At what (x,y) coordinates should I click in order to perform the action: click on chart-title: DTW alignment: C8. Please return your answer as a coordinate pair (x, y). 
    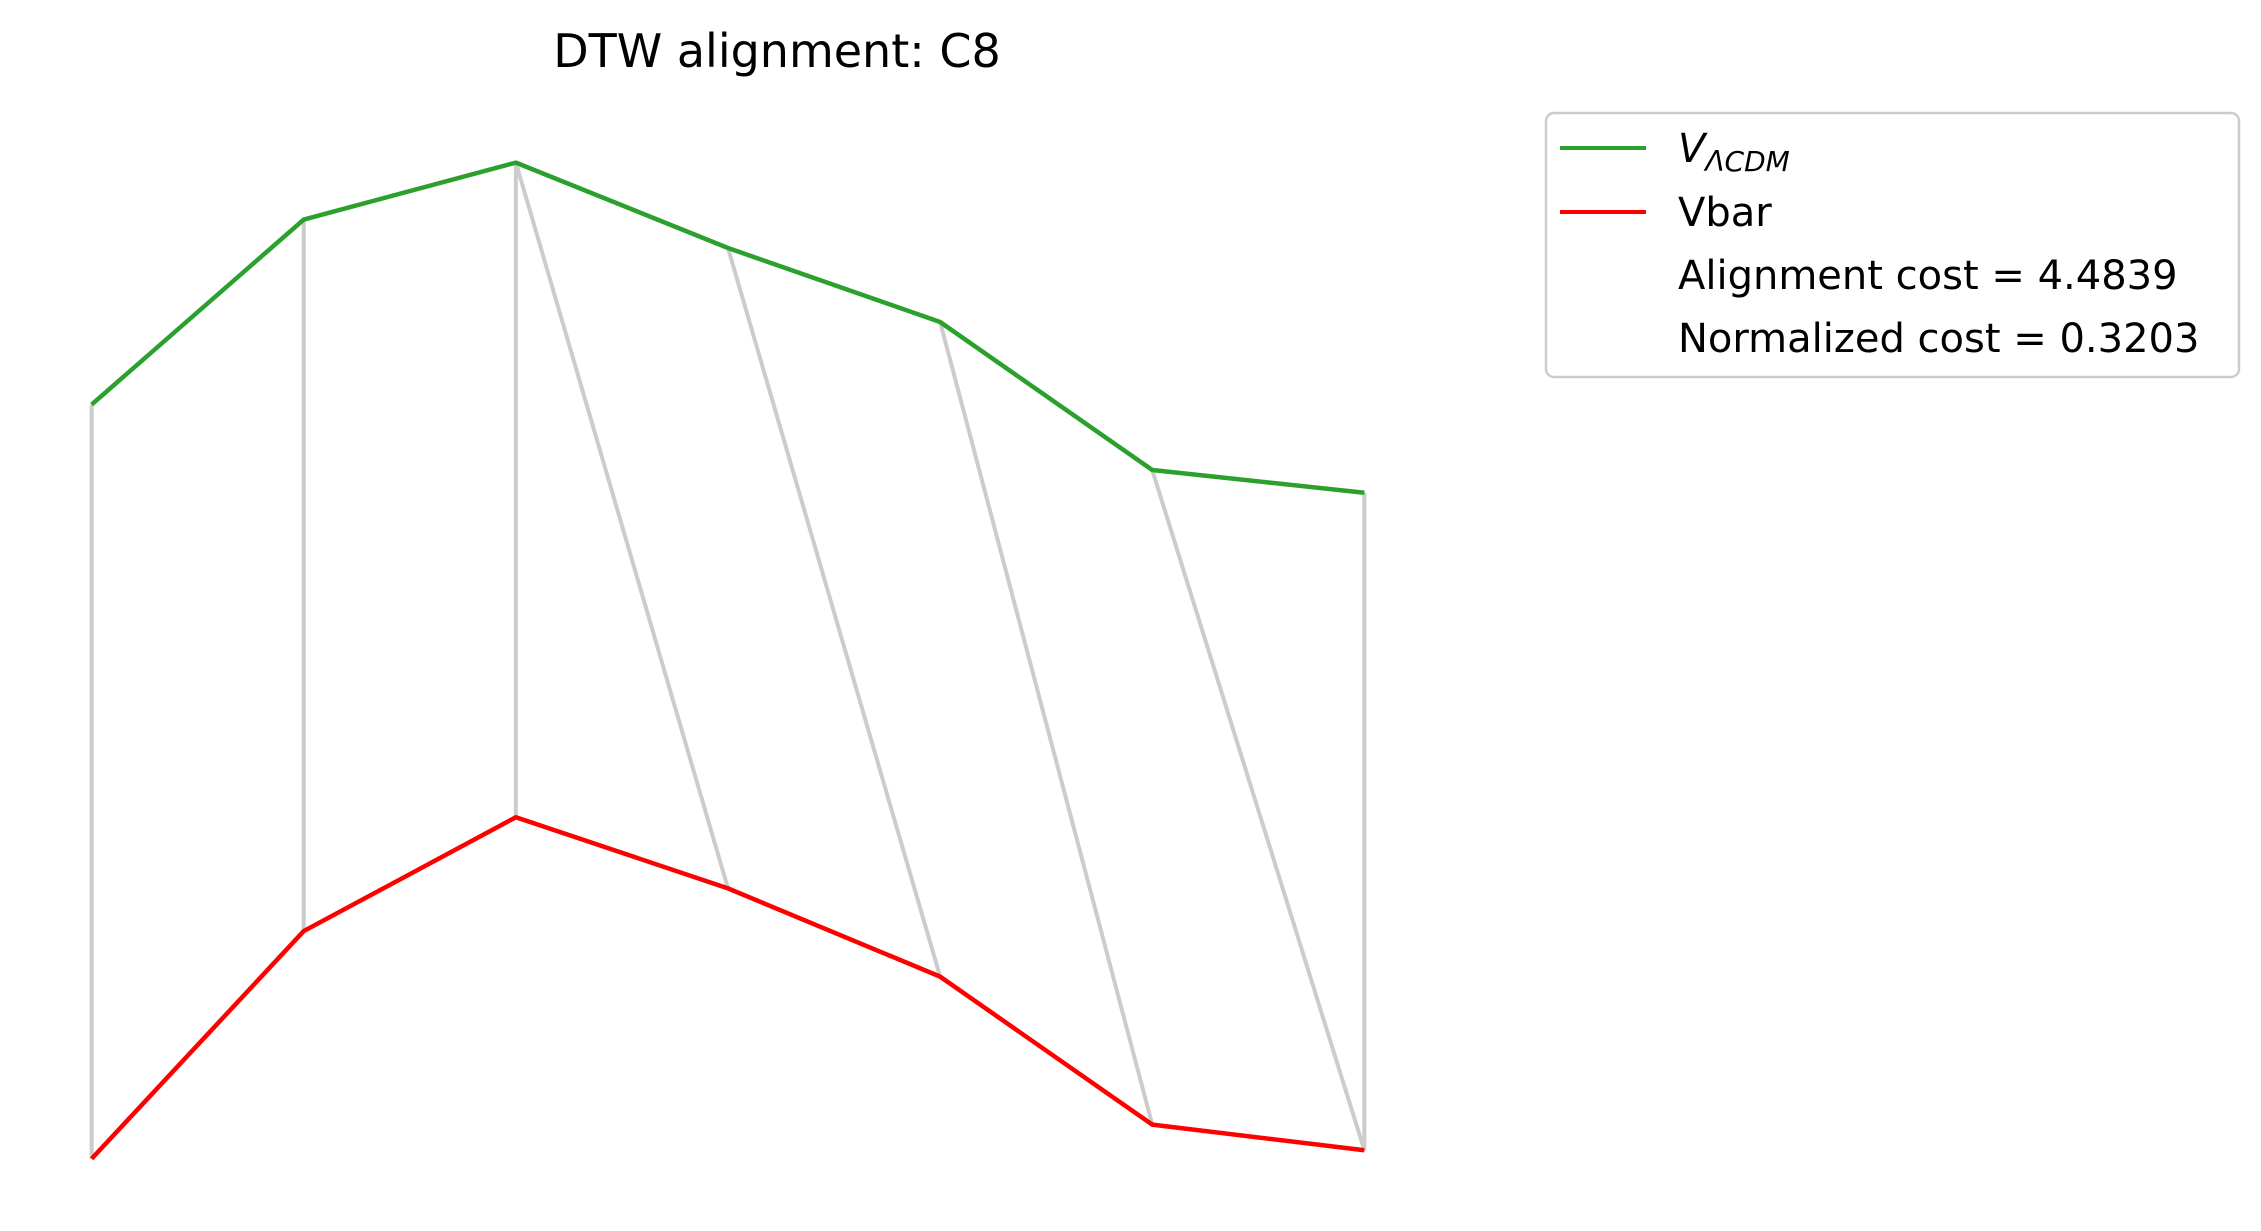
    Looking at the image, I should click on (777, 51).